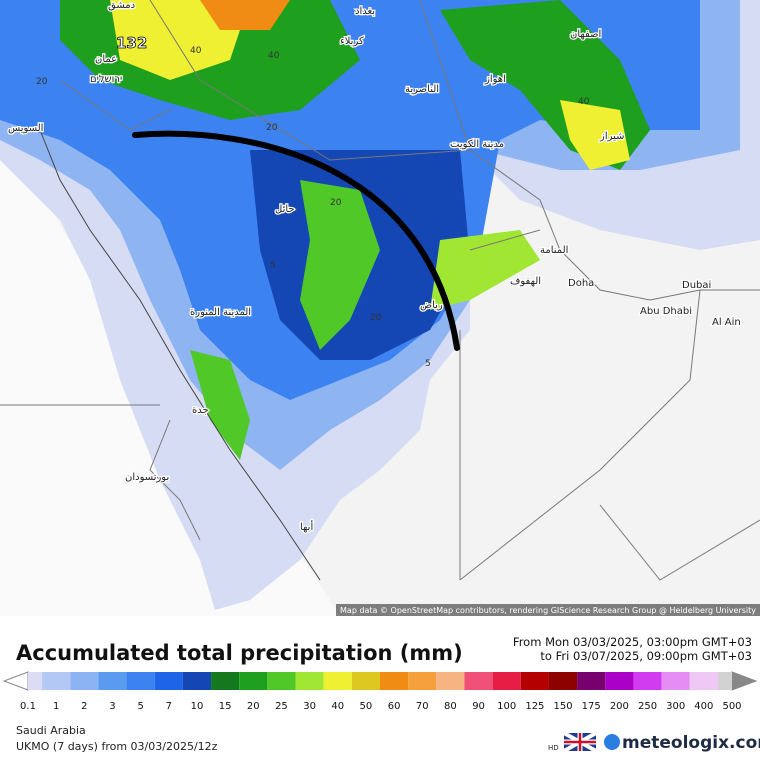 The height and width of the screenshot is (760, 760). I want to click on scale-tick-label: 0.1, so click(28, 706).